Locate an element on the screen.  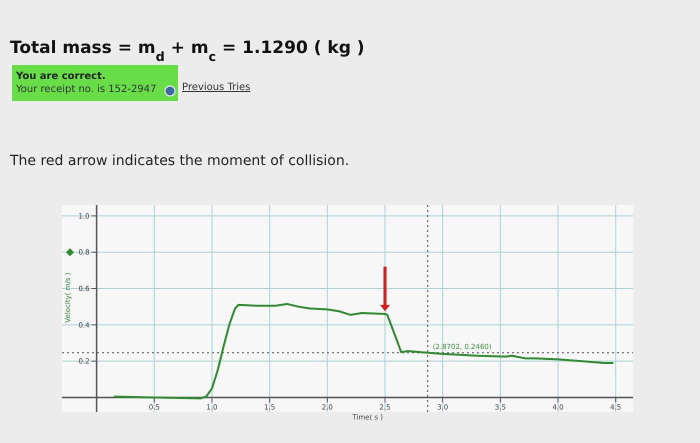
text: The red arrow indicates the moment of collision. is located at coordinates (179, 161).